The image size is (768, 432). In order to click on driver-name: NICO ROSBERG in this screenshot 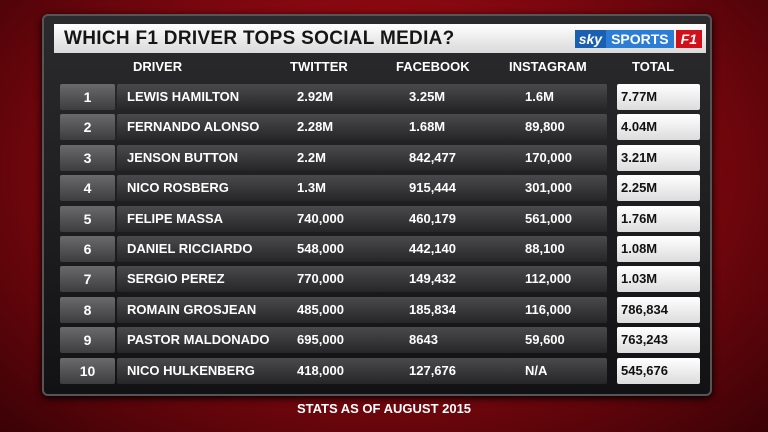, I will do `click(178, 188)`.